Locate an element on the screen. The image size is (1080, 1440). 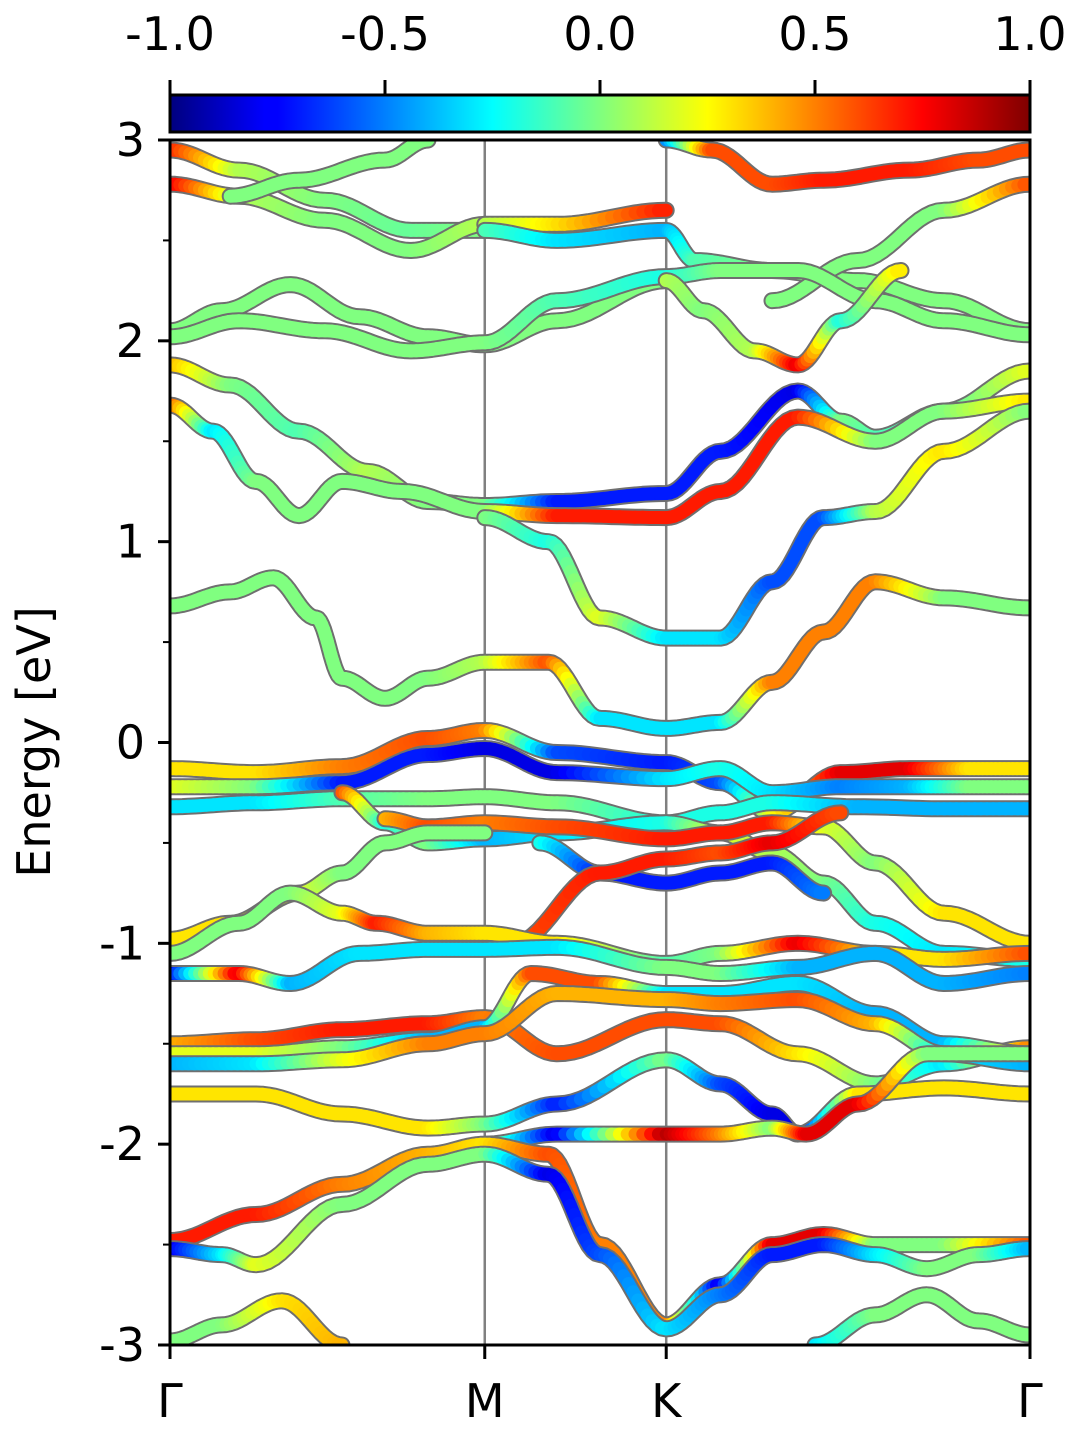
y-tick-label: -1 is located at coordinates (122, 943).